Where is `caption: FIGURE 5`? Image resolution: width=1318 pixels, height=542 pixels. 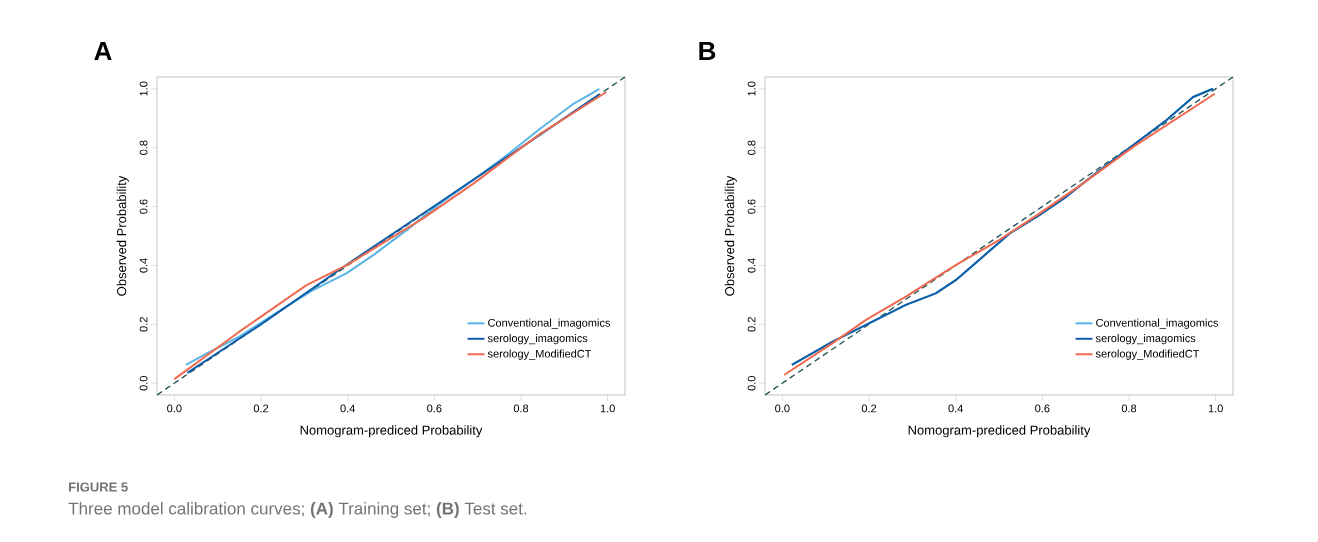 caption: FIGURE 5 is located at coordinates (98, 487).